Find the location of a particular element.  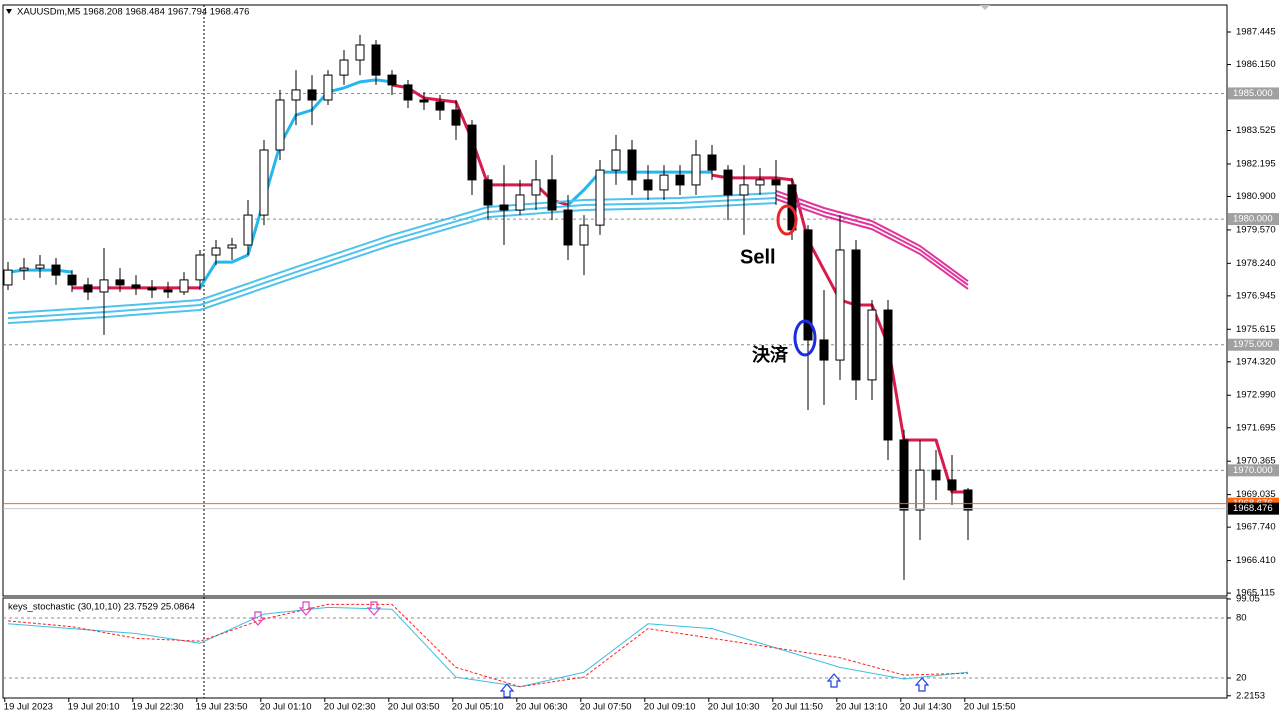

x-tick-label: 20 Jul 13:10 is located at coordinates (862, 707).